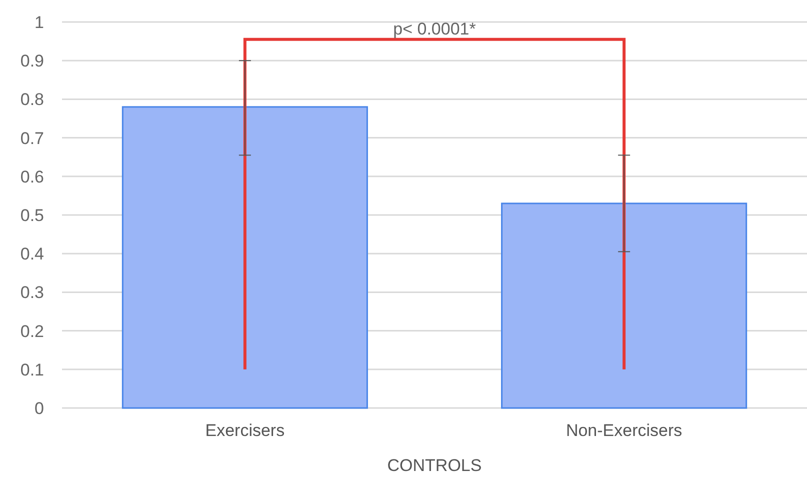 Image resolution: width=807 pixels, height=481 pixels. What do you see at coordinates (39, 408) in the screenshot?
I see `y-tick-label: 0` at bounding box center [39, 408].